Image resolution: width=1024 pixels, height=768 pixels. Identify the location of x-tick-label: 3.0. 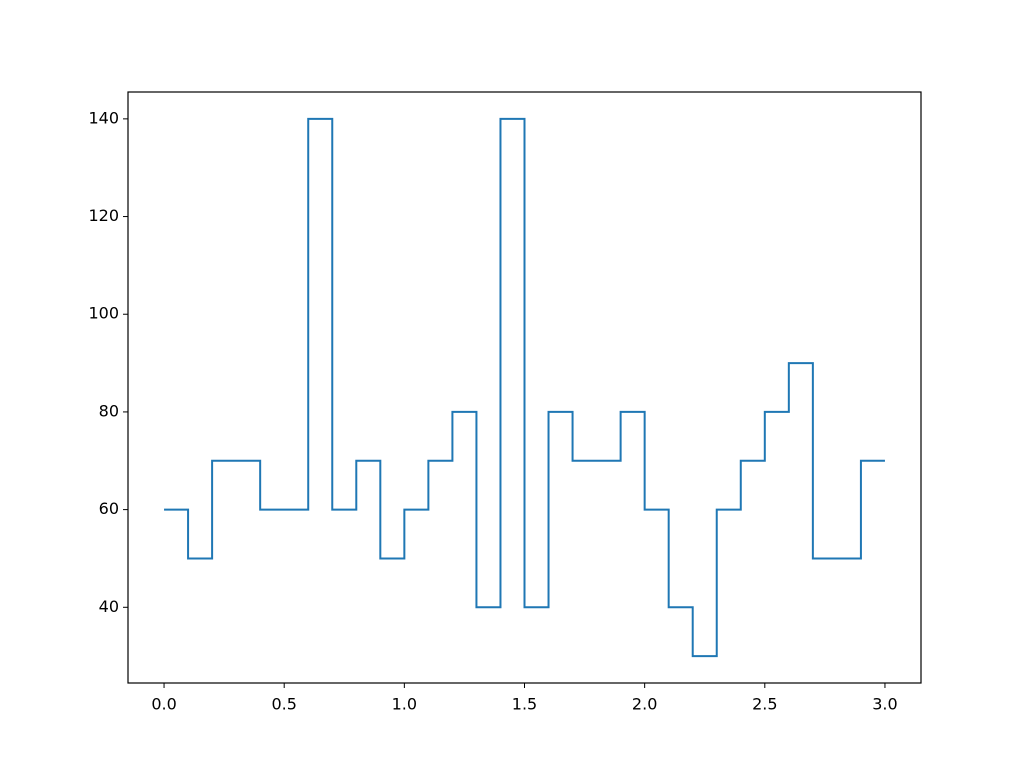
(884, 704).